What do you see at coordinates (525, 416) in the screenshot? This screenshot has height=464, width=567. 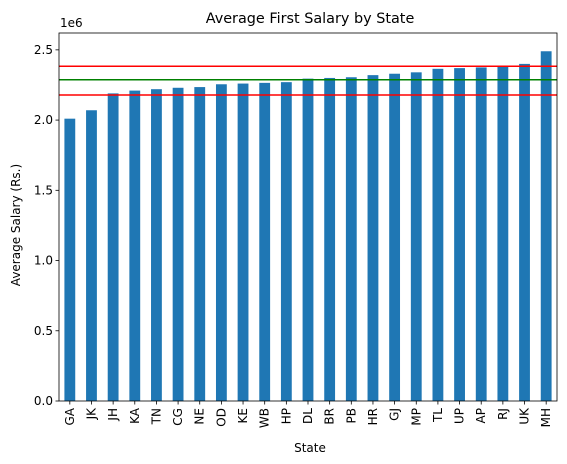 I see `x-tick-label: UK` at bounding box center [525, 416].